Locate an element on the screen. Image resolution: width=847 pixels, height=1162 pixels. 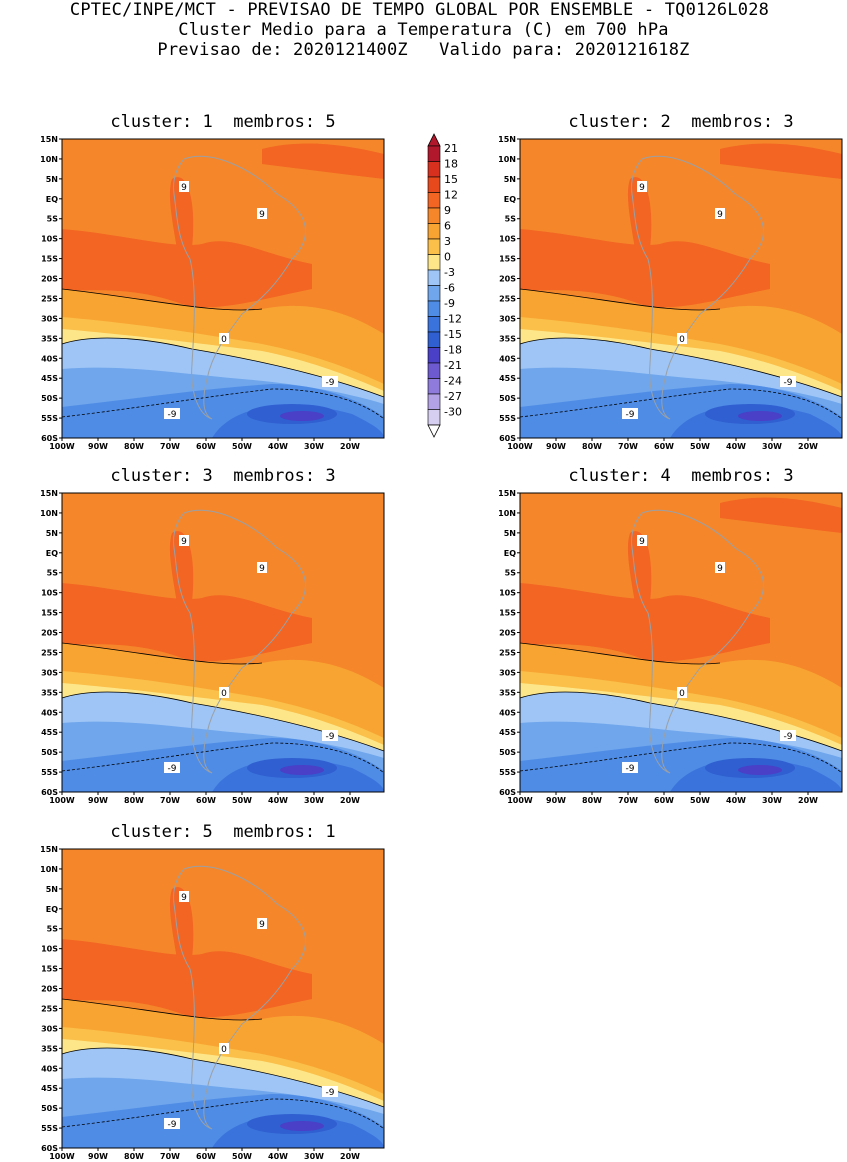
lat-label: 25S is located at coordinates (49, 298).